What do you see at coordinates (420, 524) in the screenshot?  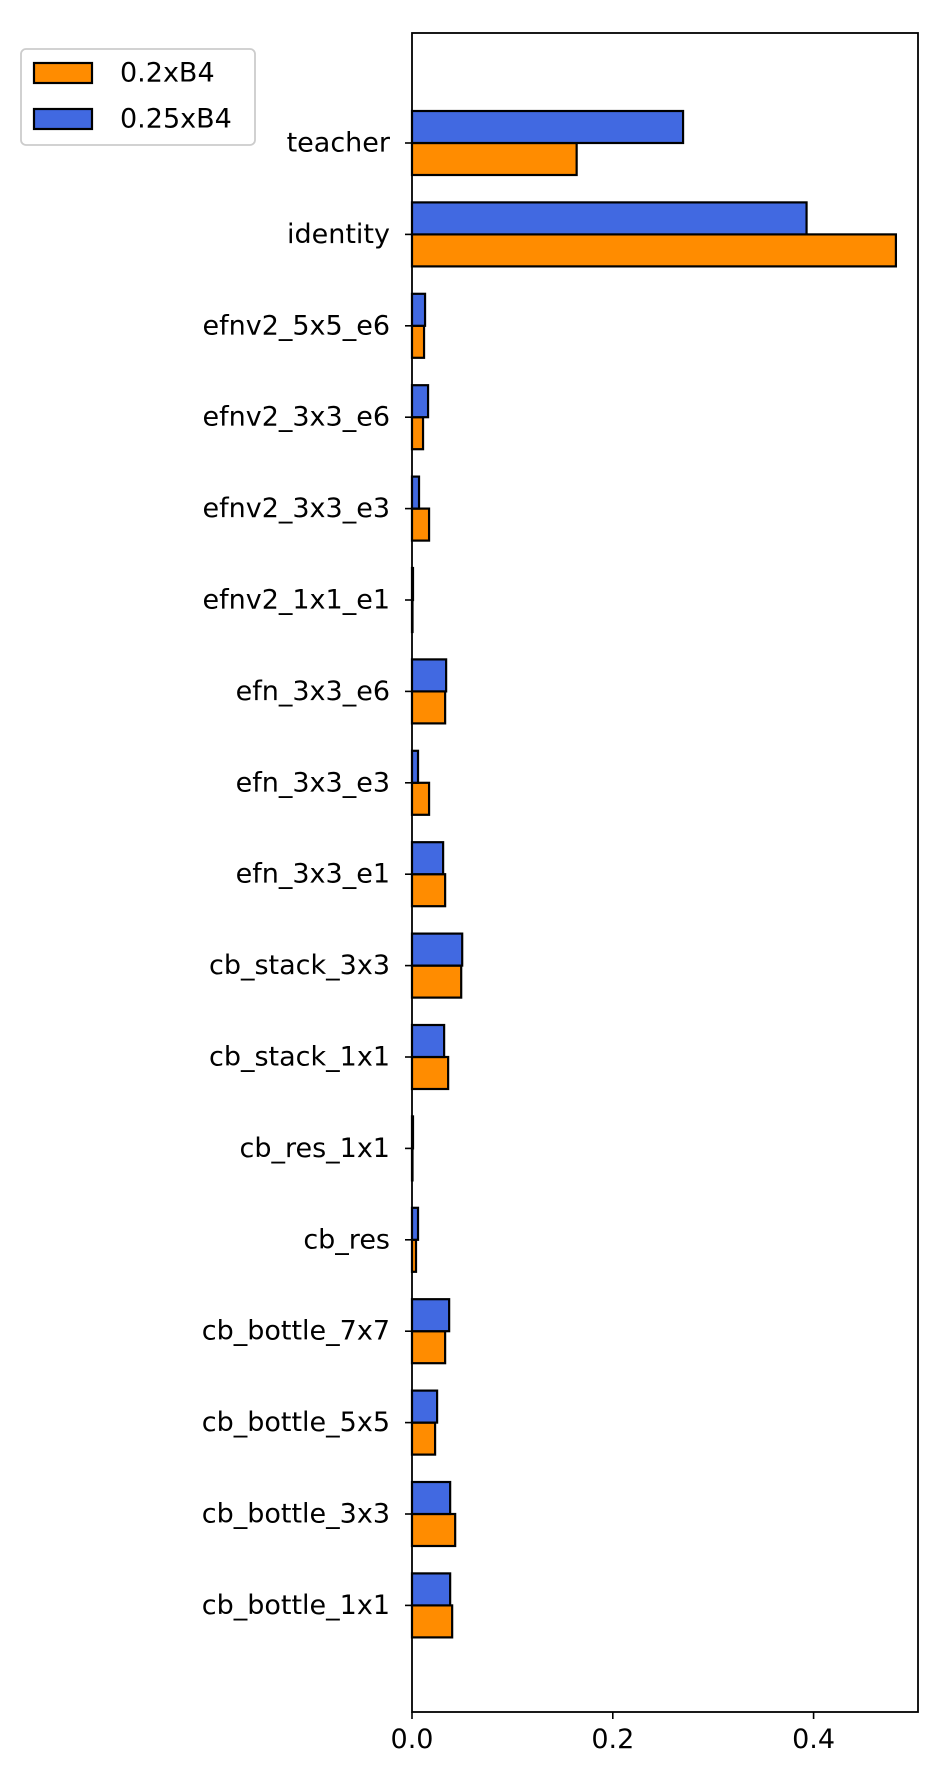 I see `bar-0.2xB4-efnv2_3x3_e3` at bounding box center [420, 524].